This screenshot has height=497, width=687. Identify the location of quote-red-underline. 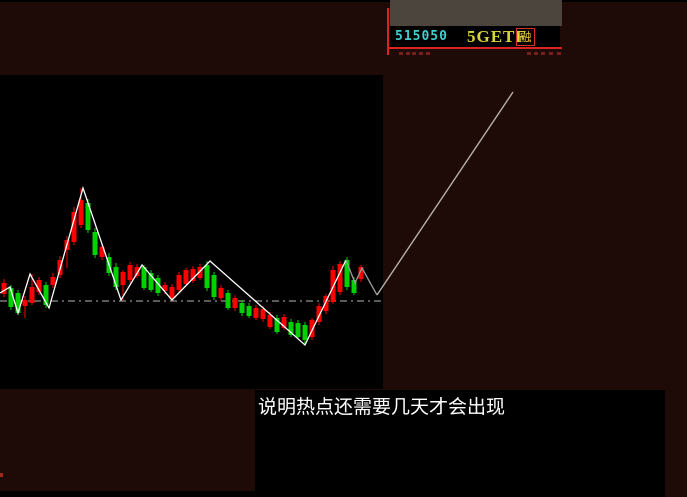
(474, 48).